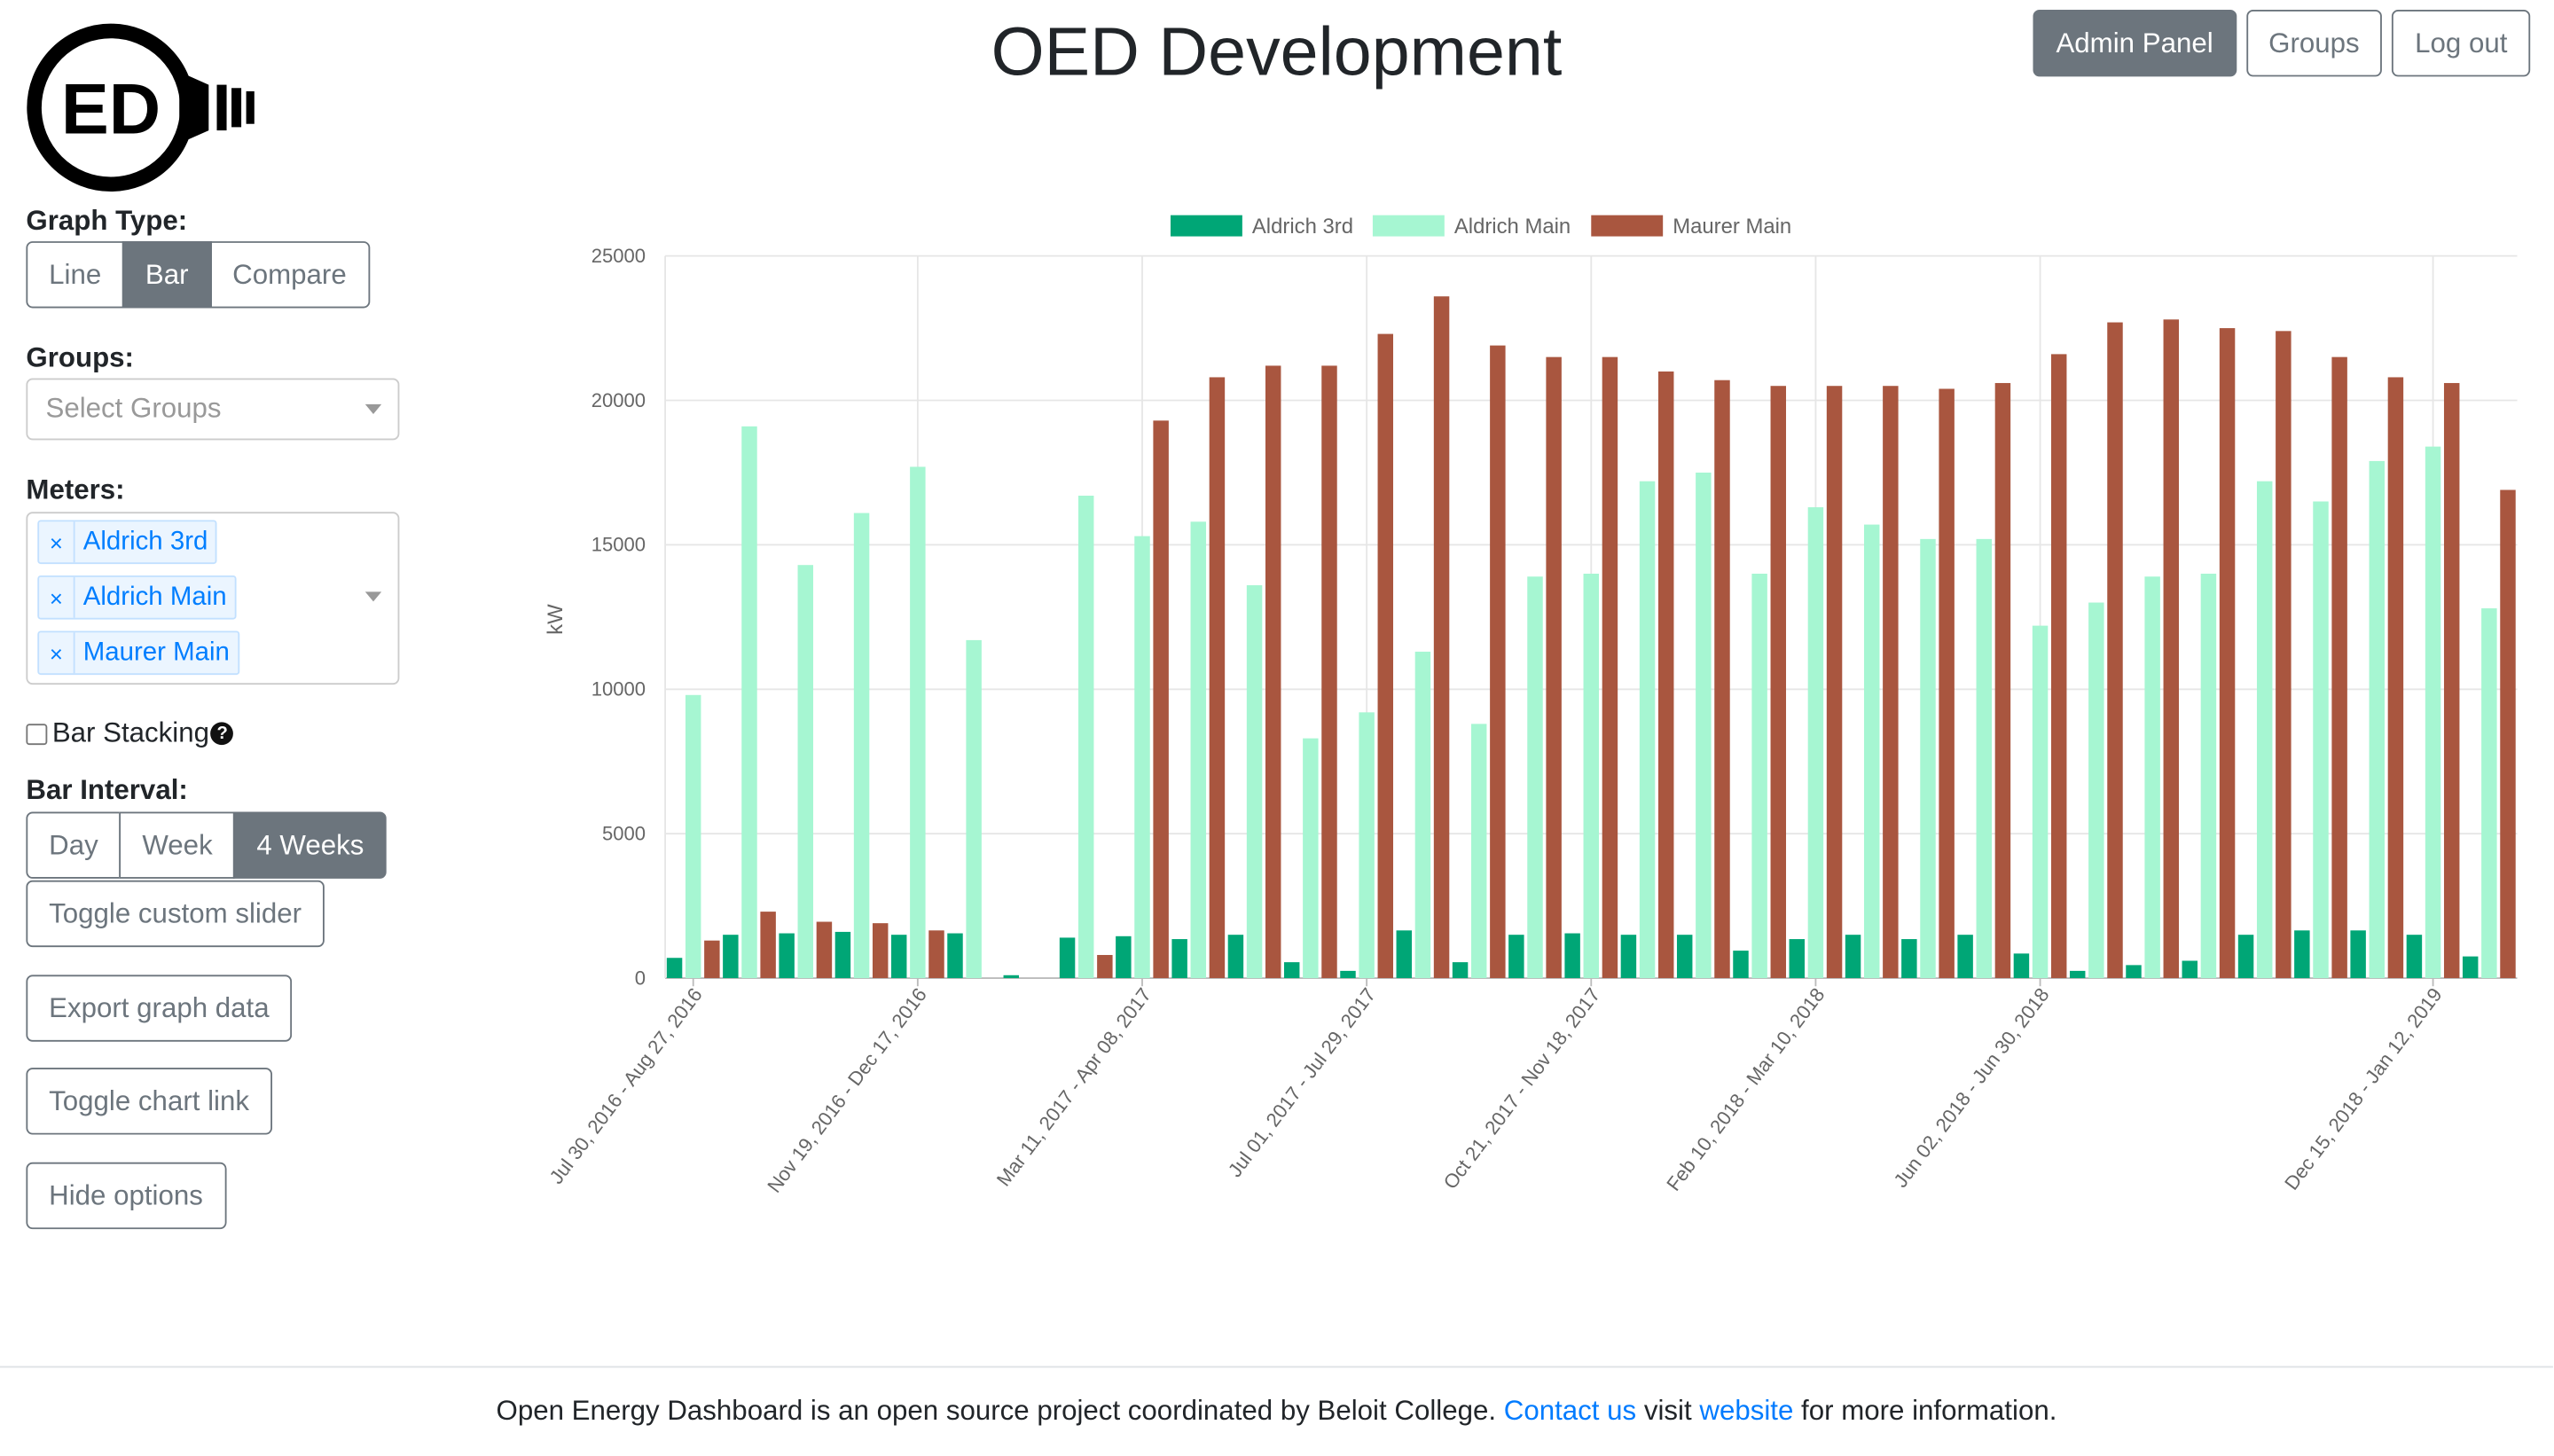  Describe the element at coordinates (1302, 227) in the screenshot. I see `legend-label: Aldrich 3rd` at that location.